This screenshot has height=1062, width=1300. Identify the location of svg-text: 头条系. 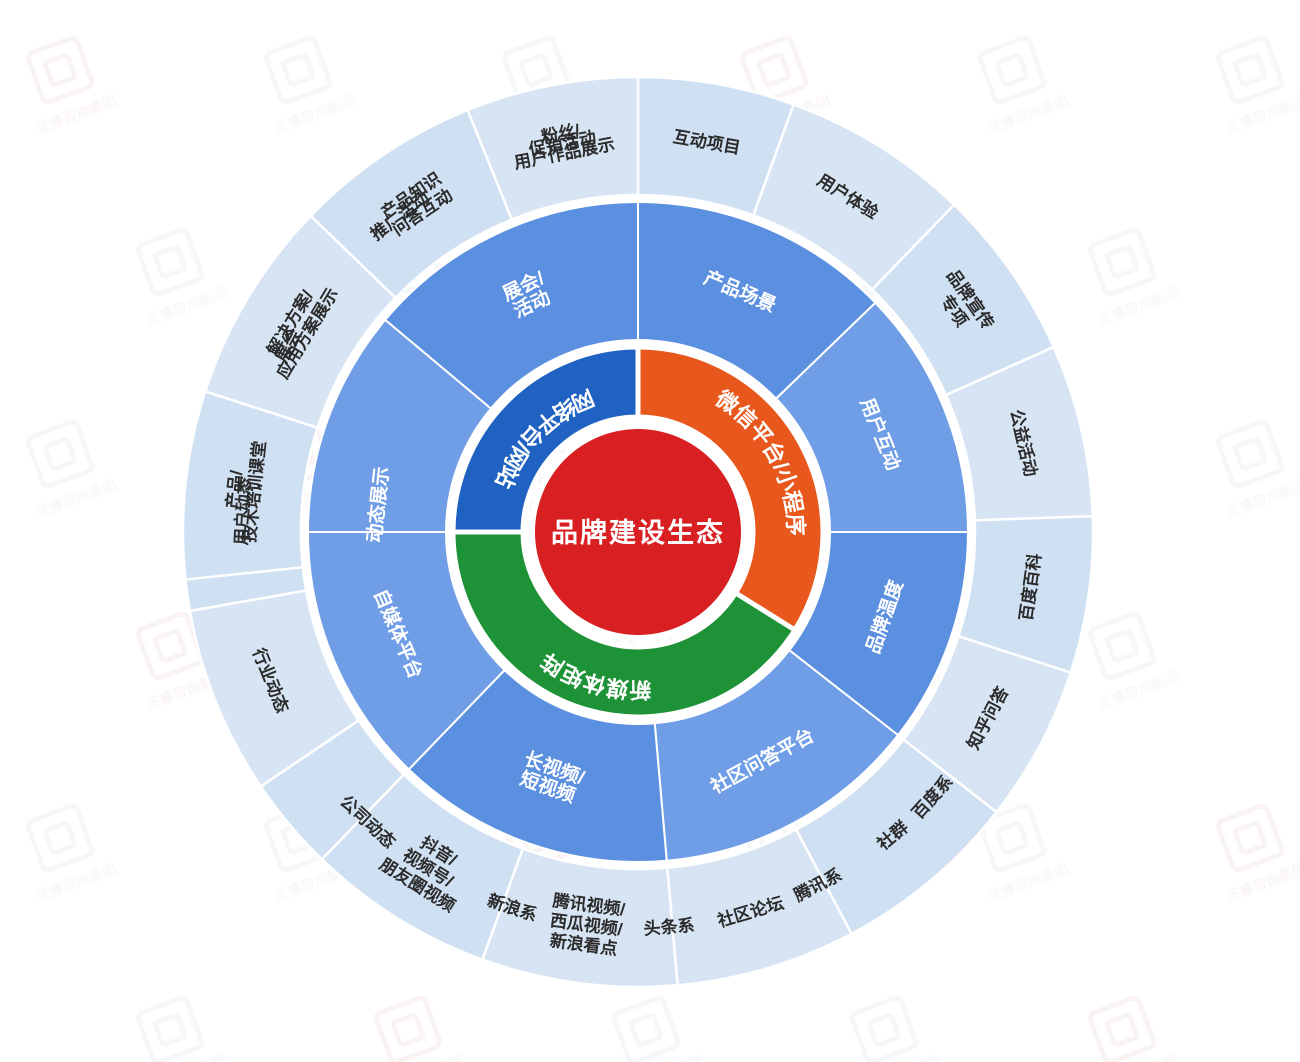
(669, 927).